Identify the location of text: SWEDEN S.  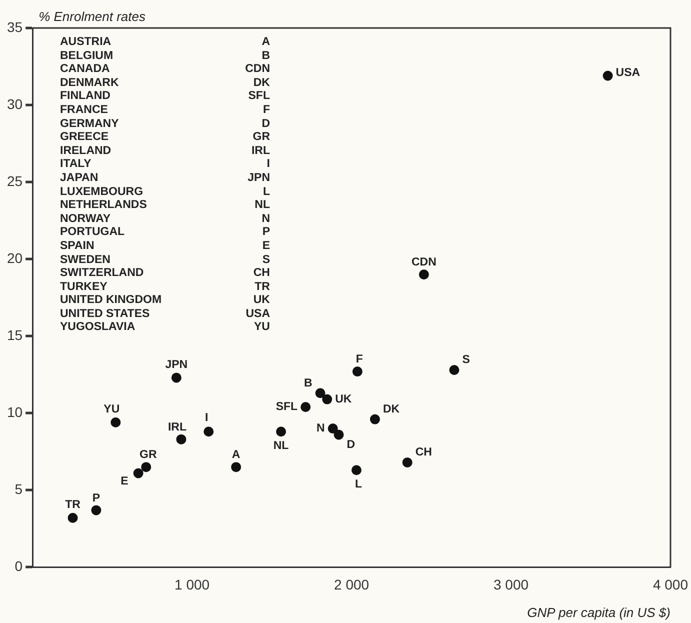
(165, 260).